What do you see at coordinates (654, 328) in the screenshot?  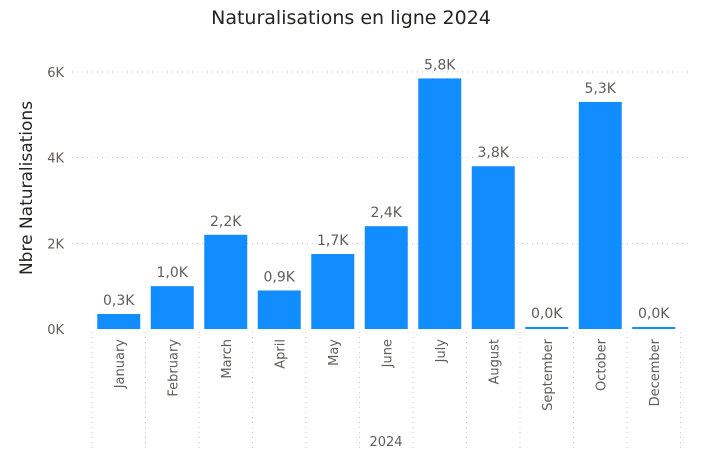 I see `bar-december` at bounding box center [654, 328].